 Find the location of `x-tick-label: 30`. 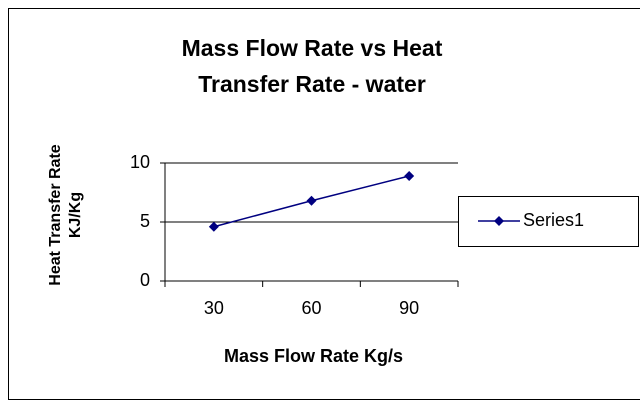

x-tick-label: 30 is located at coordinates (214, 308).